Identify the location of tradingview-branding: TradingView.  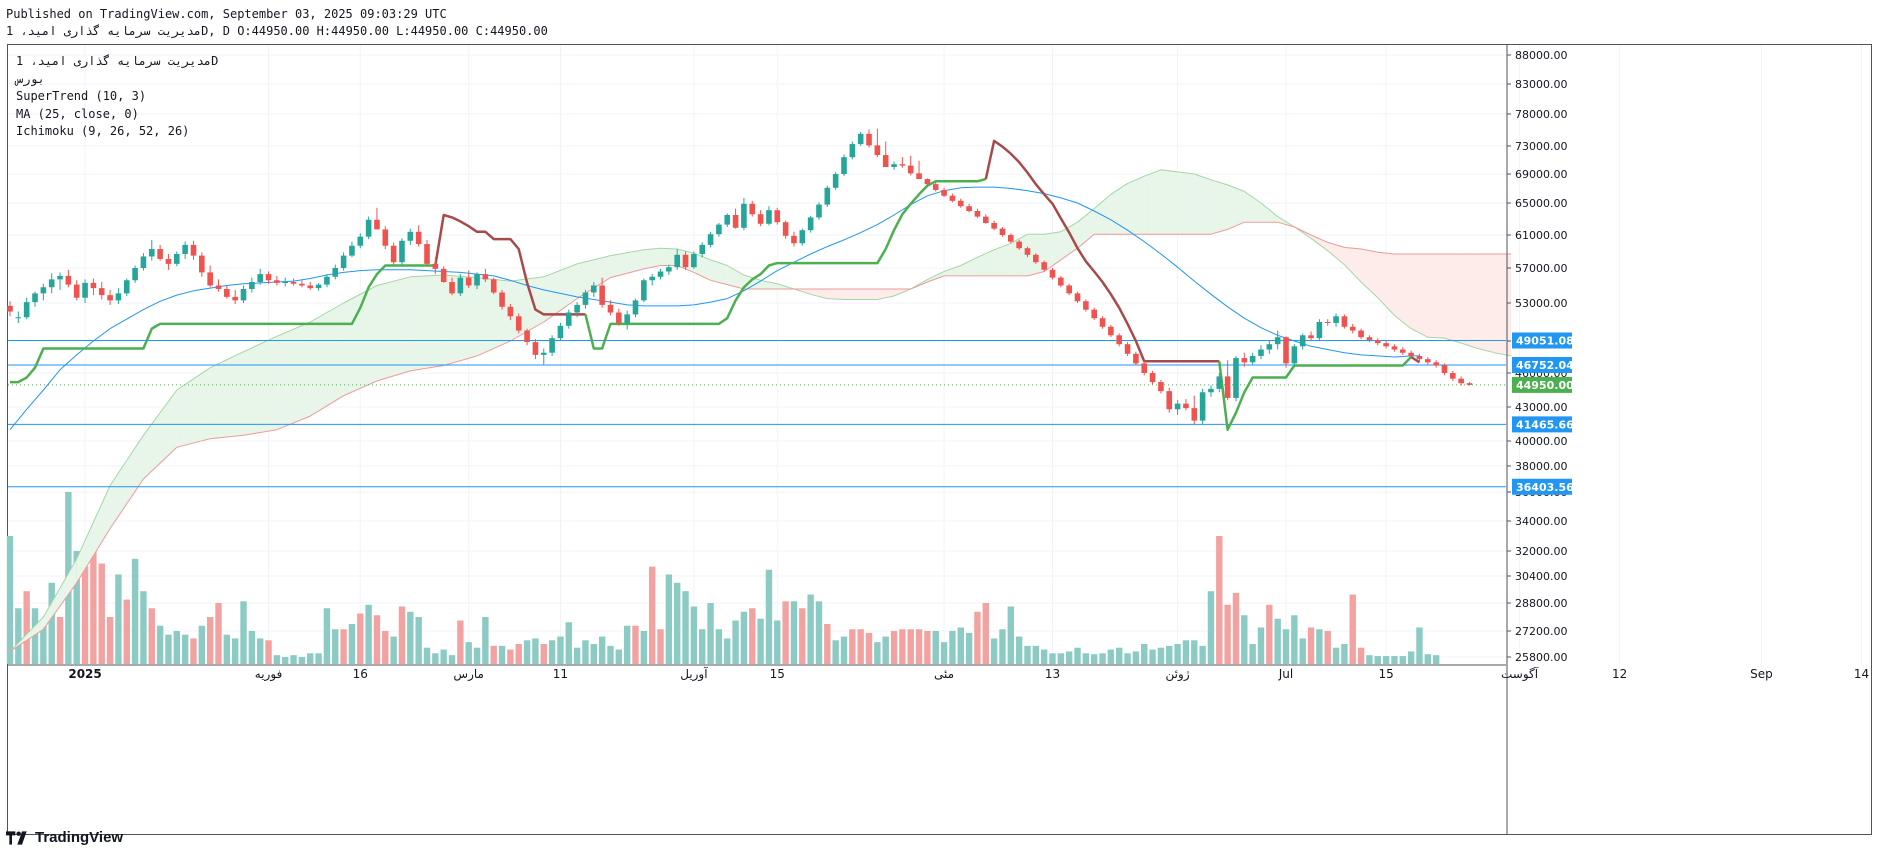
(64, 837).